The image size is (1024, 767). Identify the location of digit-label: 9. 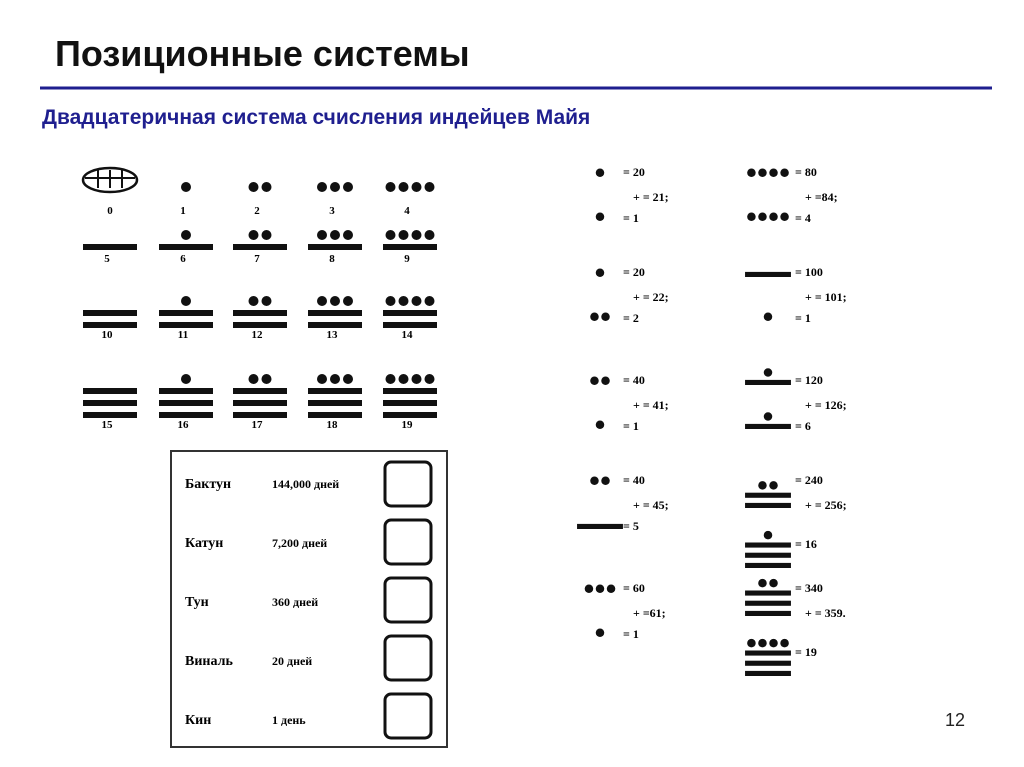
(407, 259).